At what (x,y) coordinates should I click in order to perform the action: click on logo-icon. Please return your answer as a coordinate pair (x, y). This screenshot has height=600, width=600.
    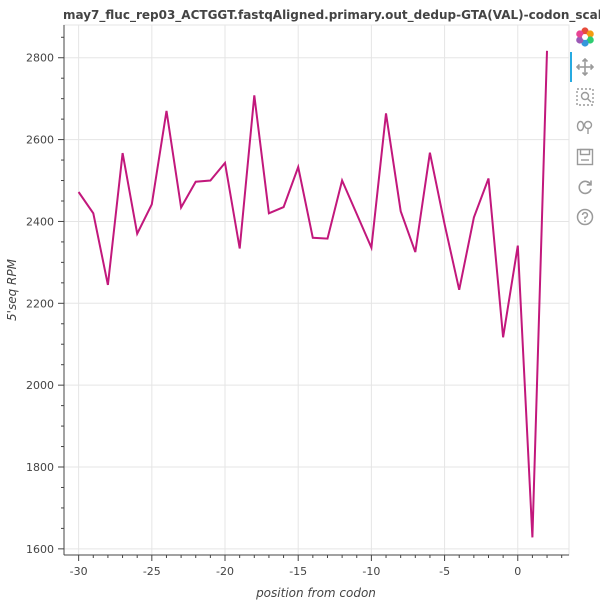
    Looking at the image, I should click on (585, 37).